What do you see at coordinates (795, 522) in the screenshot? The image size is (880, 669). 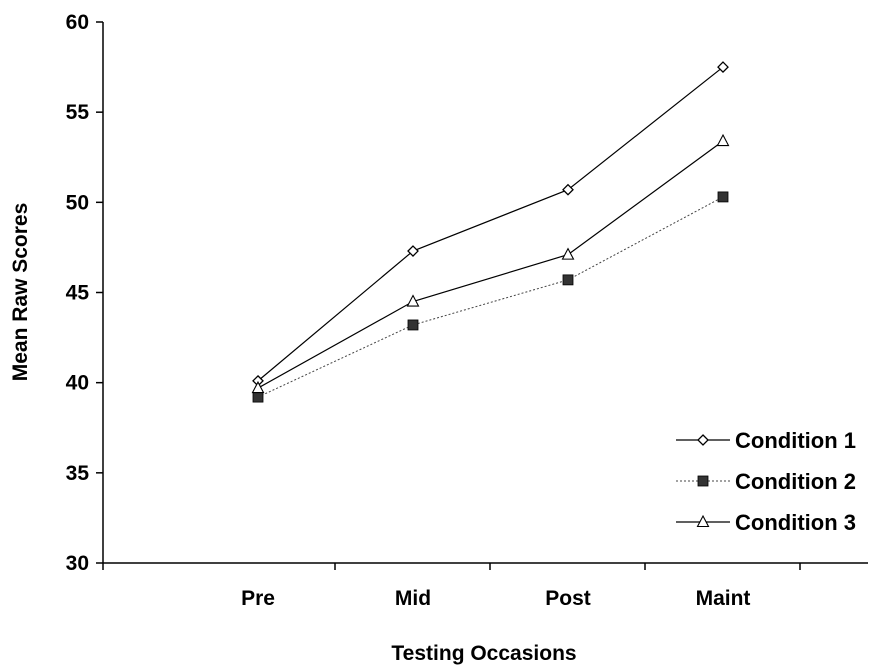 I see `legend-label: Condition 3` at bounding box center [795, 522].